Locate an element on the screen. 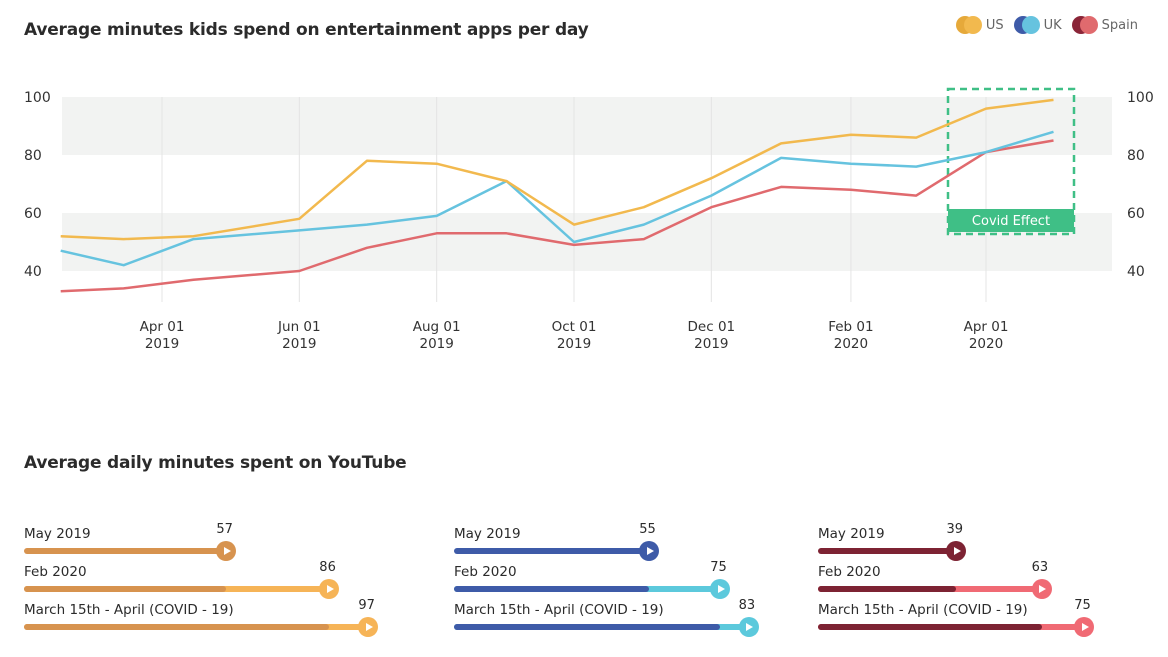  x-tick-label: Feb 01 is located at coordinates (850, 327).